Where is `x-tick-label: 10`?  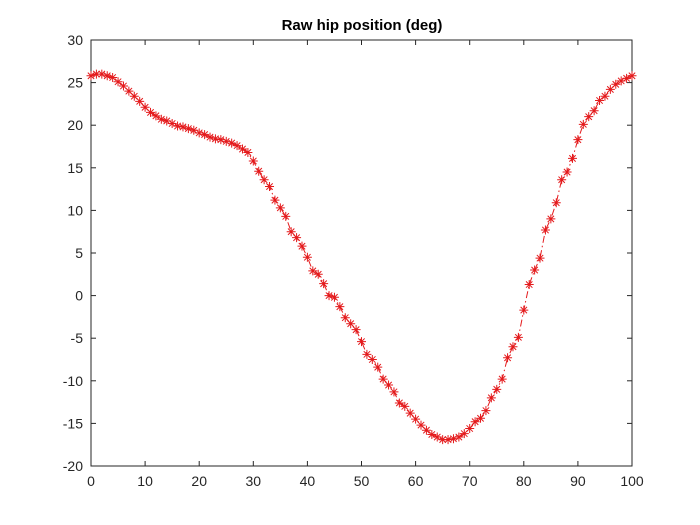
x-tick-label: 10 is located at coordinates (145, 481).